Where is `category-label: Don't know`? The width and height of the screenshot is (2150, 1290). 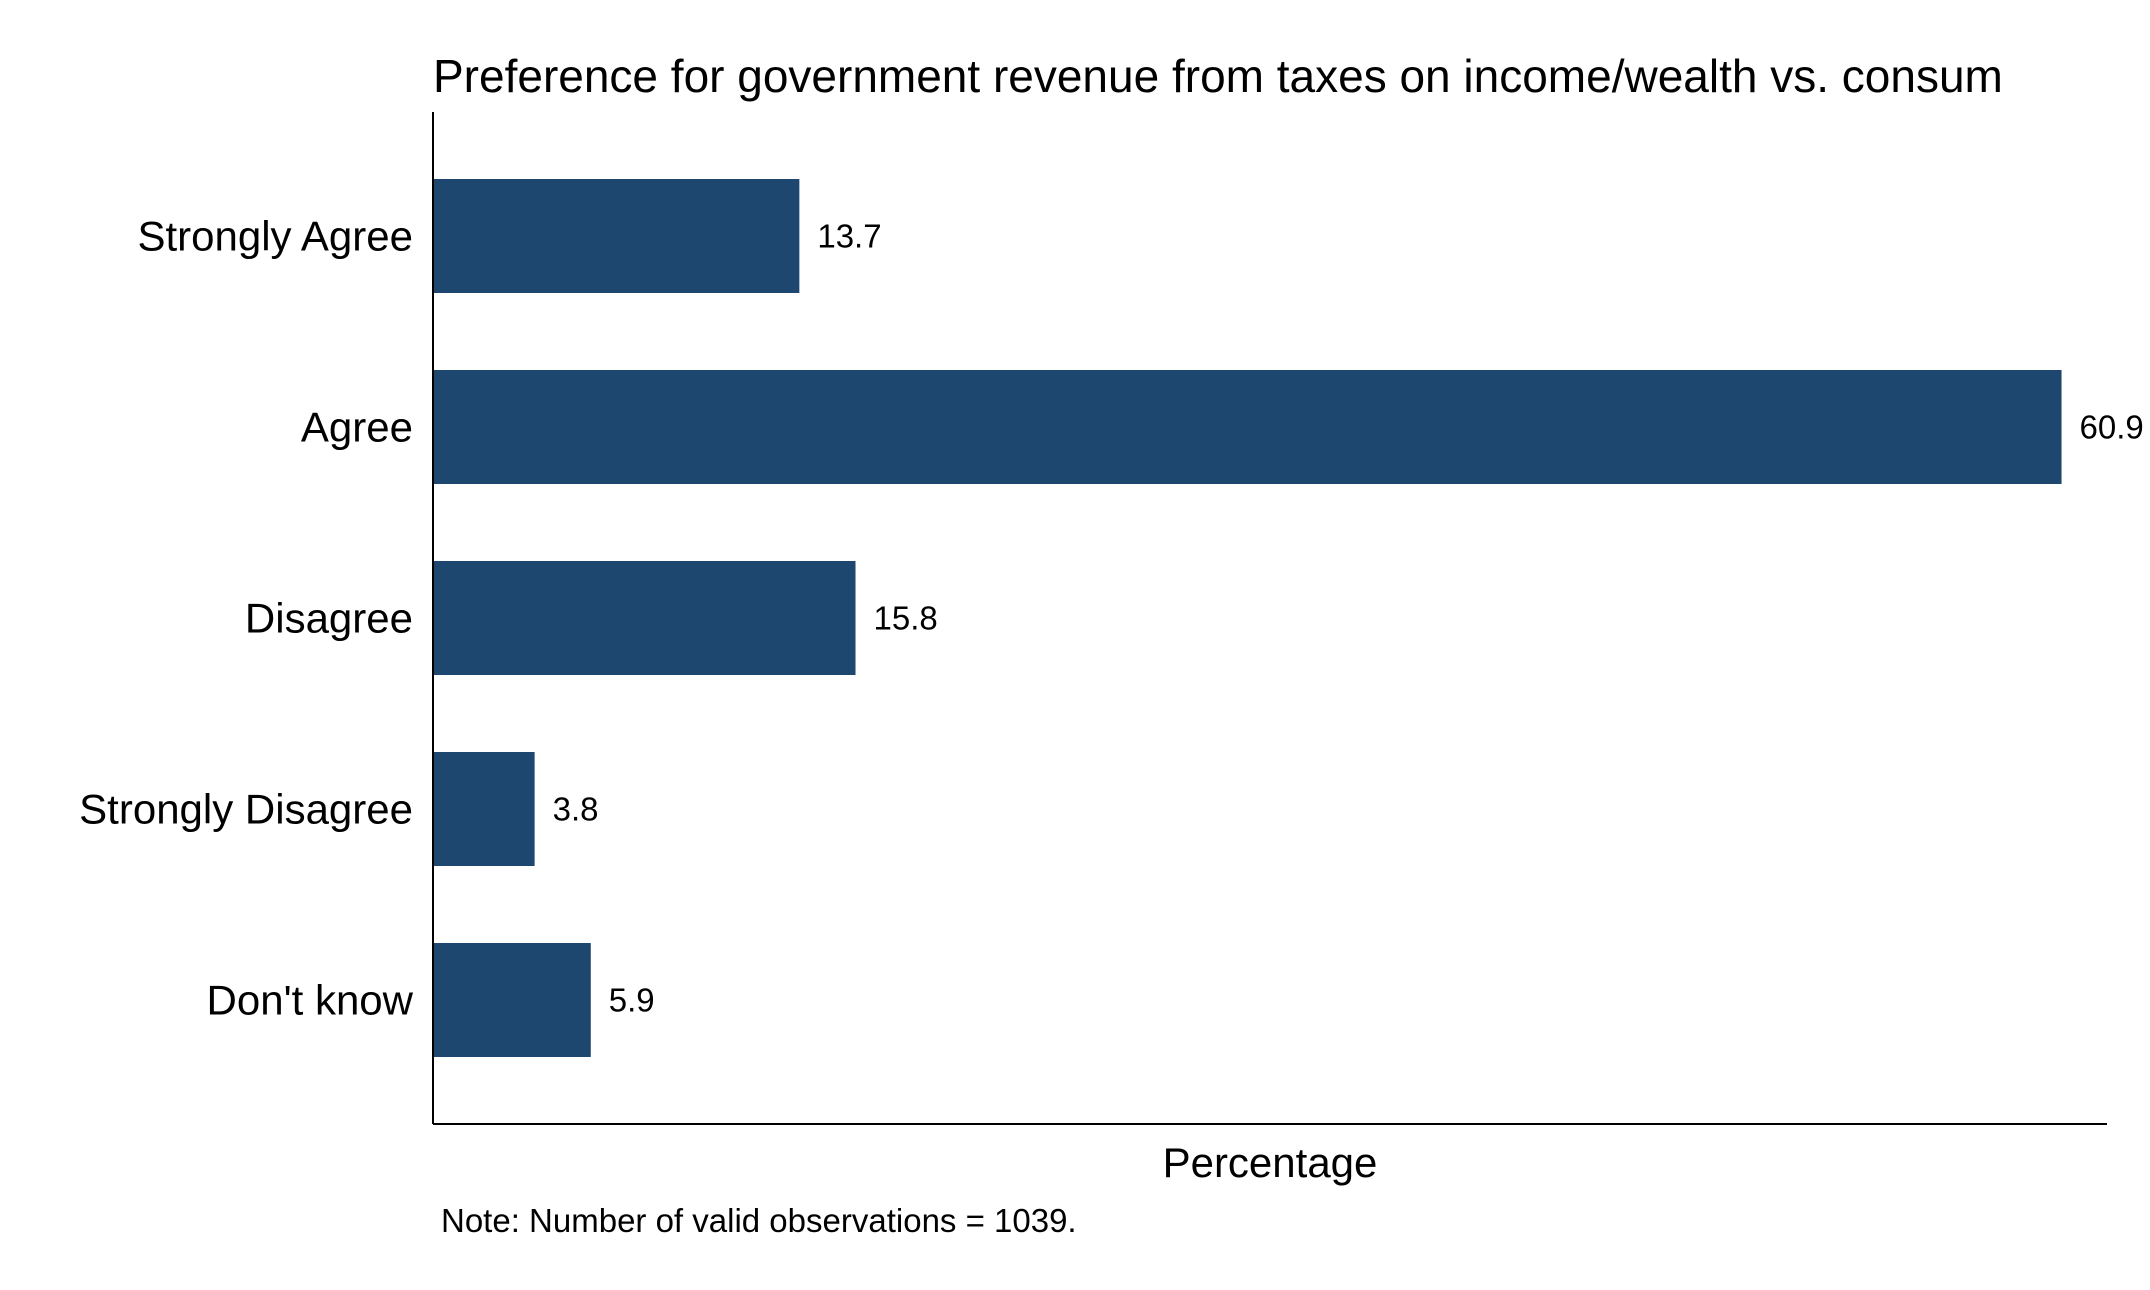 category-label: Don't know is located at coordinates (310, 1000).